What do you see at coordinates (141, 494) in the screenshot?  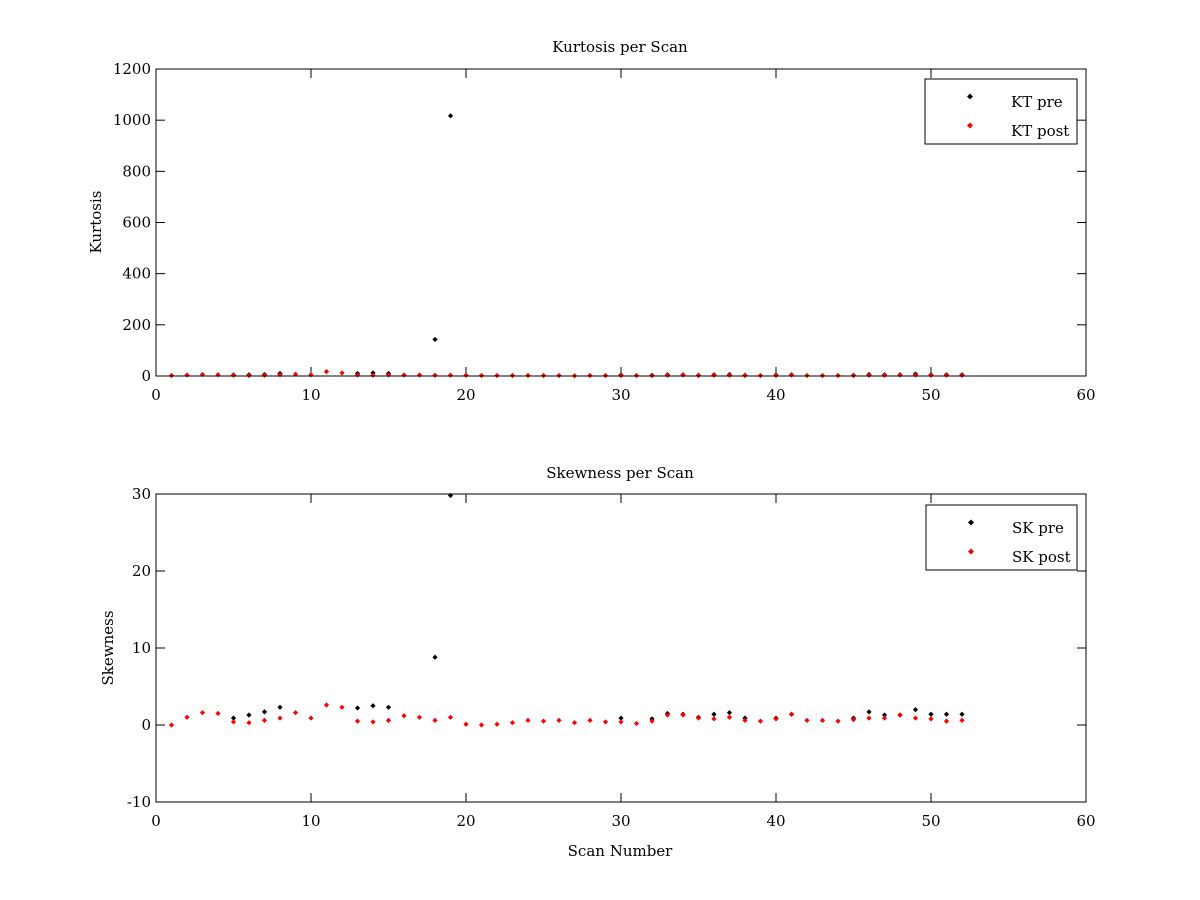 I see `skewness-y-tick-label: 30` at bounding box center [141, 494].